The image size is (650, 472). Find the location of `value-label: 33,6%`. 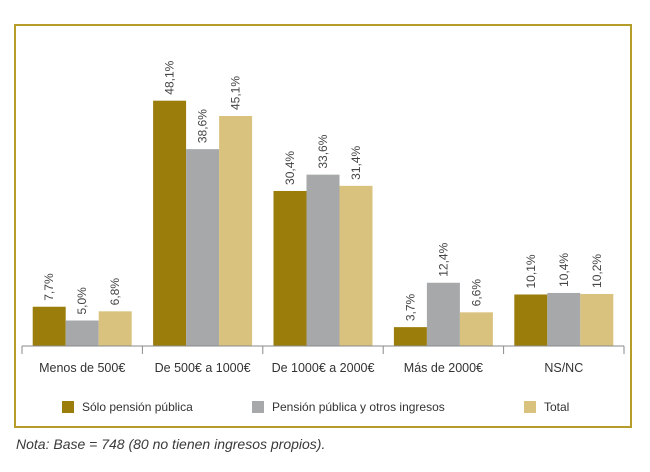

value-label: 33,6% is located at coordinates (323, 151).